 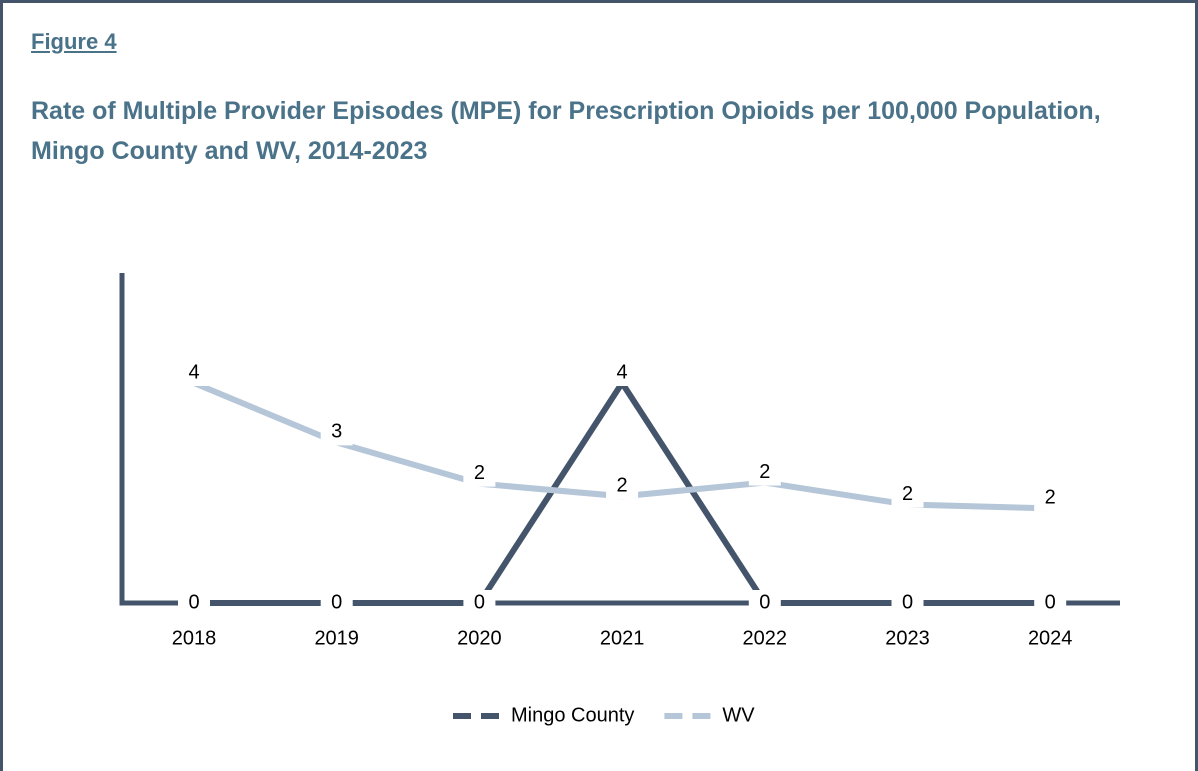 I want to click on x-tick-label: 2020, so click(x=479, y=638).